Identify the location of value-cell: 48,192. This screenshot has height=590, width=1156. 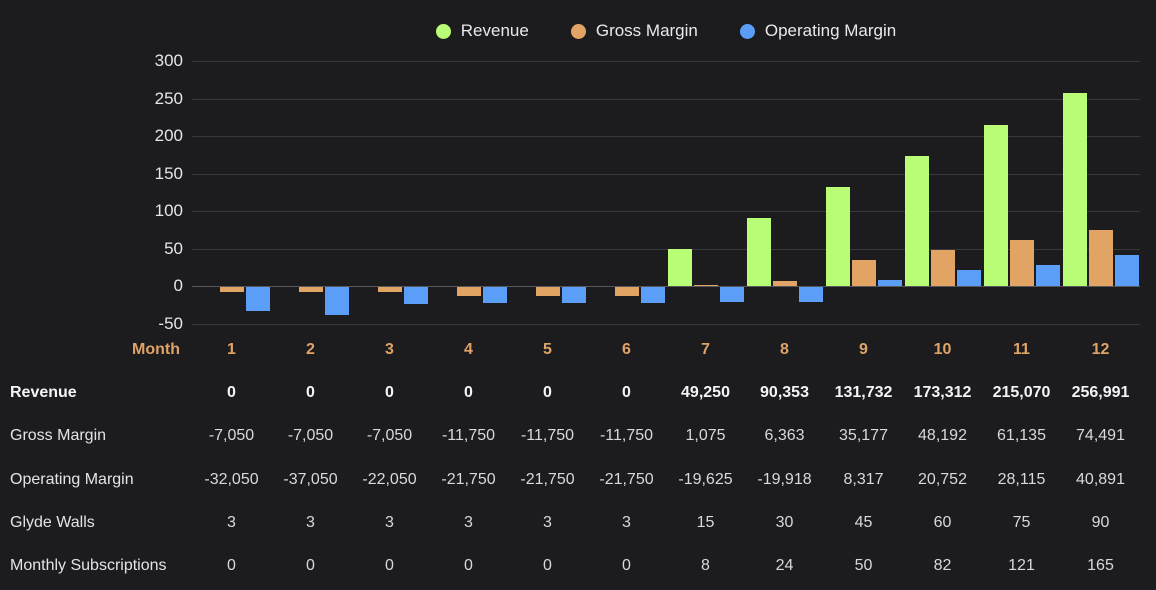
(942, 435).